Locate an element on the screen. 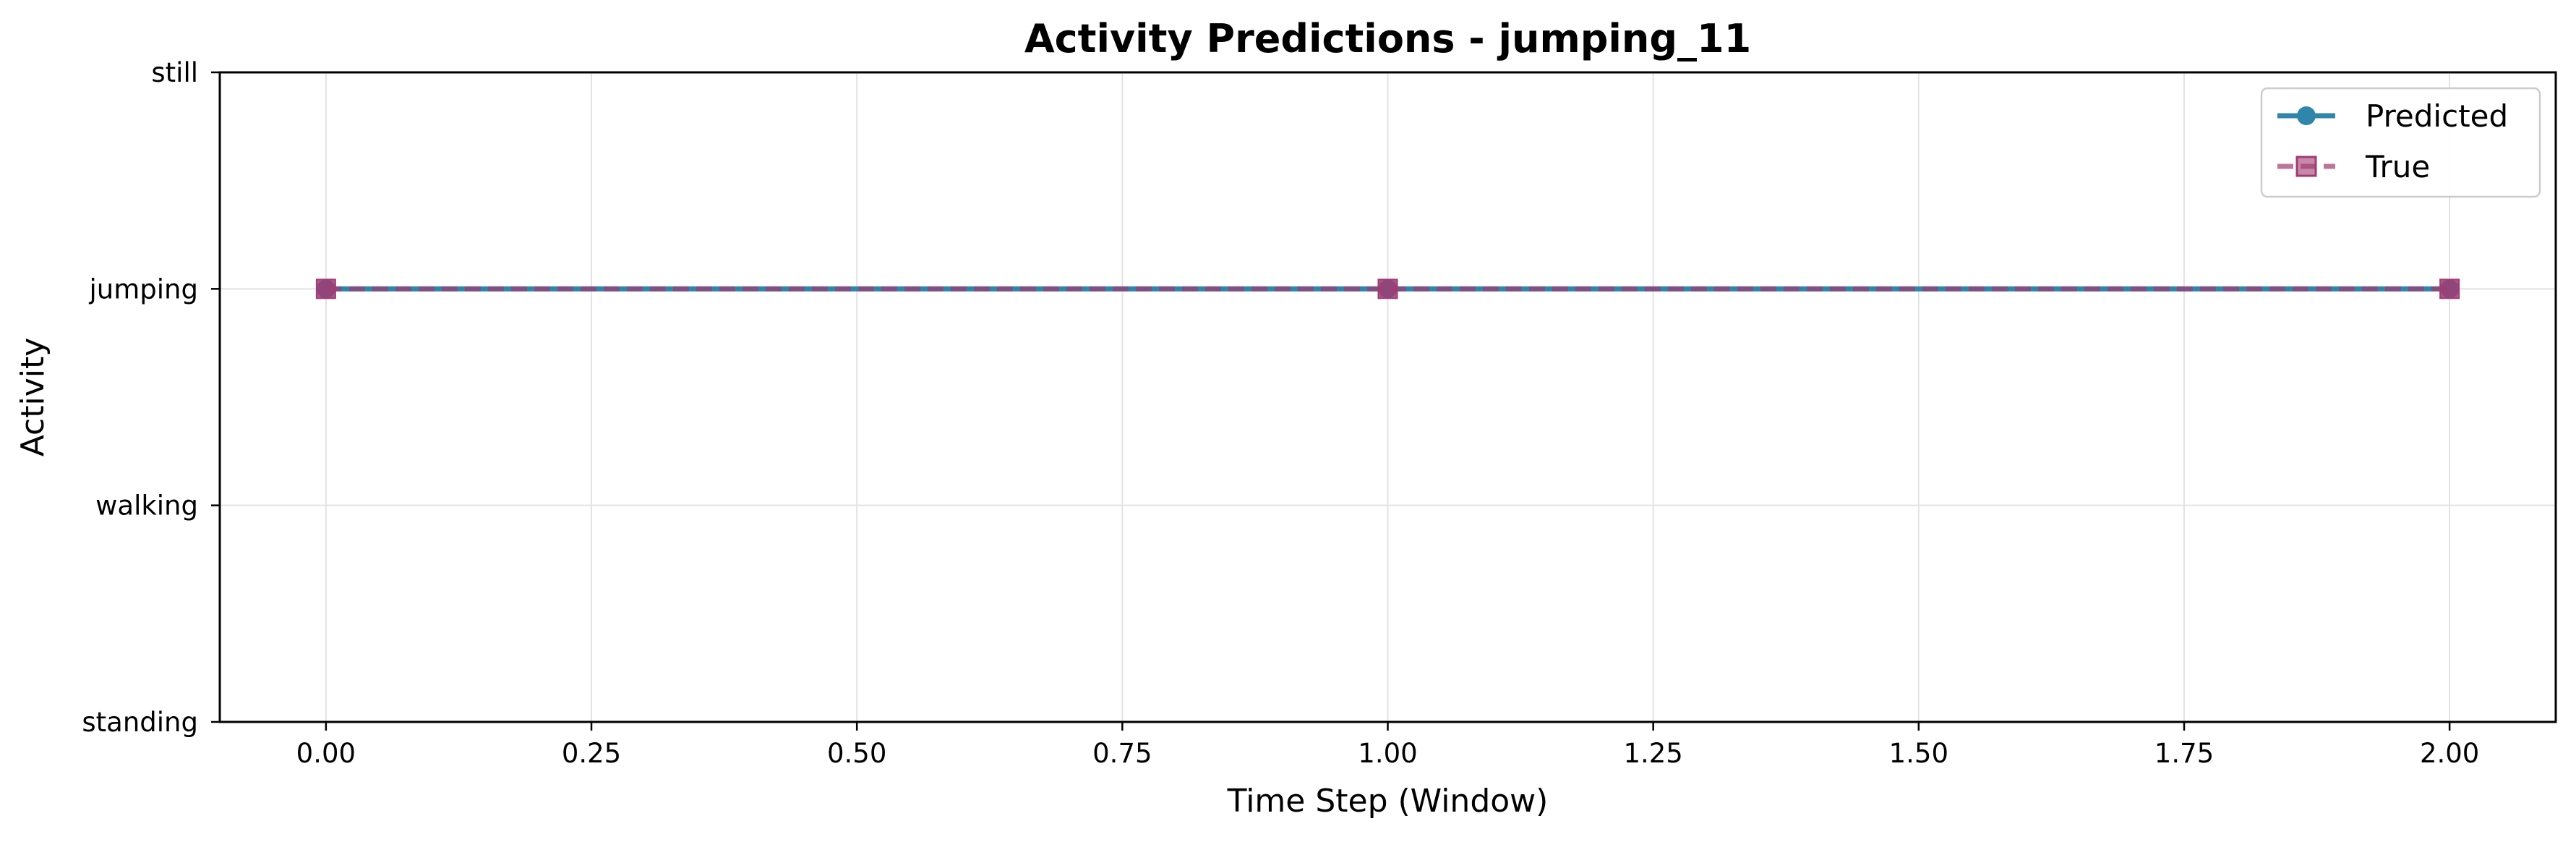  x-axis-ticks: 0.00 0.25 0.50 0.75 1.00 1.25 1.50 1.75 2.00 is located at coordinates (1387, 745).